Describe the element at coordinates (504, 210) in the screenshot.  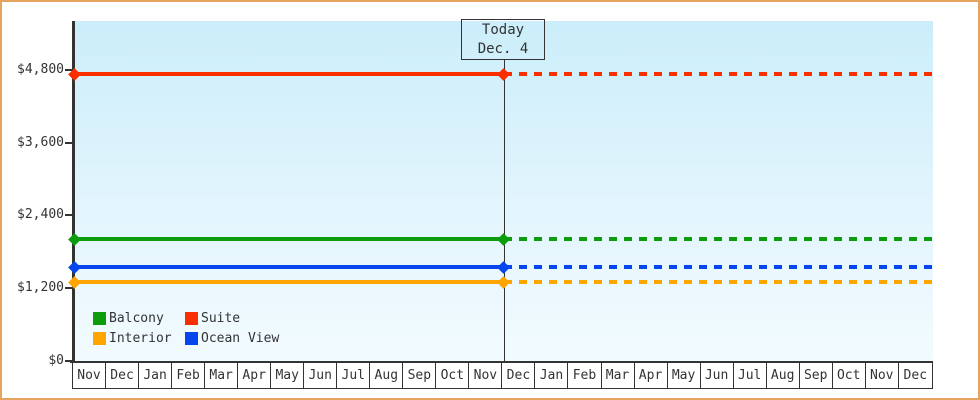
I see `today-vertical-line` at that location.